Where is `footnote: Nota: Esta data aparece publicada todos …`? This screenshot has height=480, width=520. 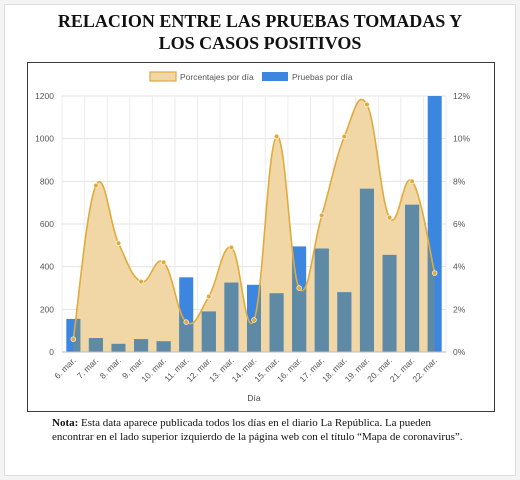
footnote: Nota: Esta data aparece publicada todos … is located at coordinates (262, 430).